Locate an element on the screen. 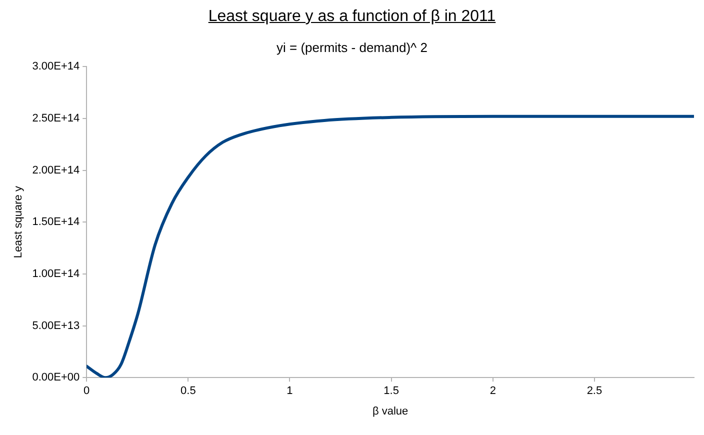 The image size is (704, 435). x-tick-label: 0.5 is located at coordinates (188, 391).